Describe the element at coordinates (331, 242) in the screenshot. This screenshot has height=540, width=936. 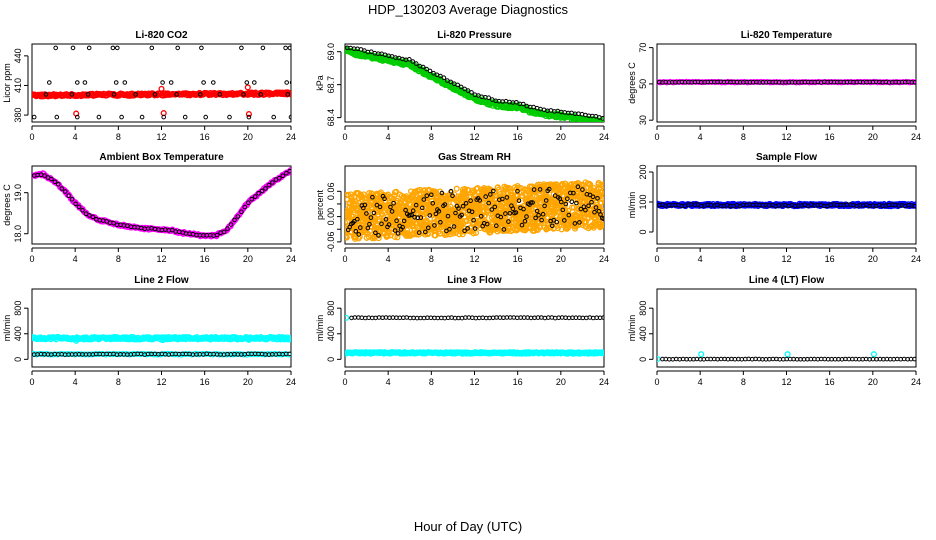
I see `y-tick-label: -0.06` at that location.